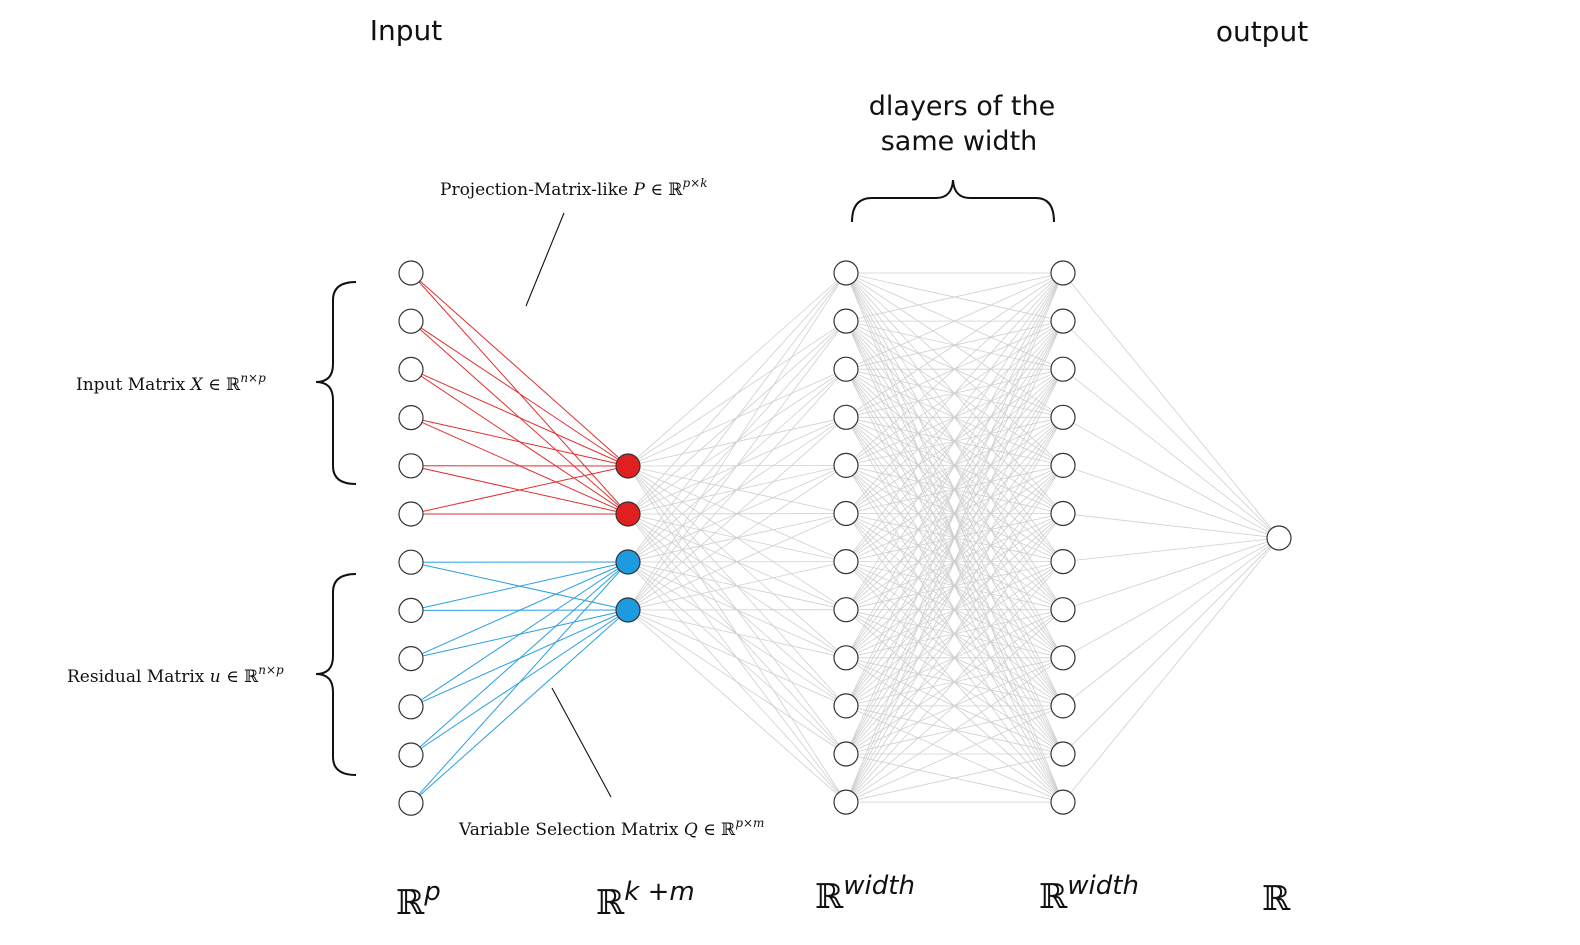  What do you see at coordinates (175, 675) in the screenshot?
I see `residual-matrix-label: Residual Matrix u ∈ ℝn×p` at bounding box center [175, 675].